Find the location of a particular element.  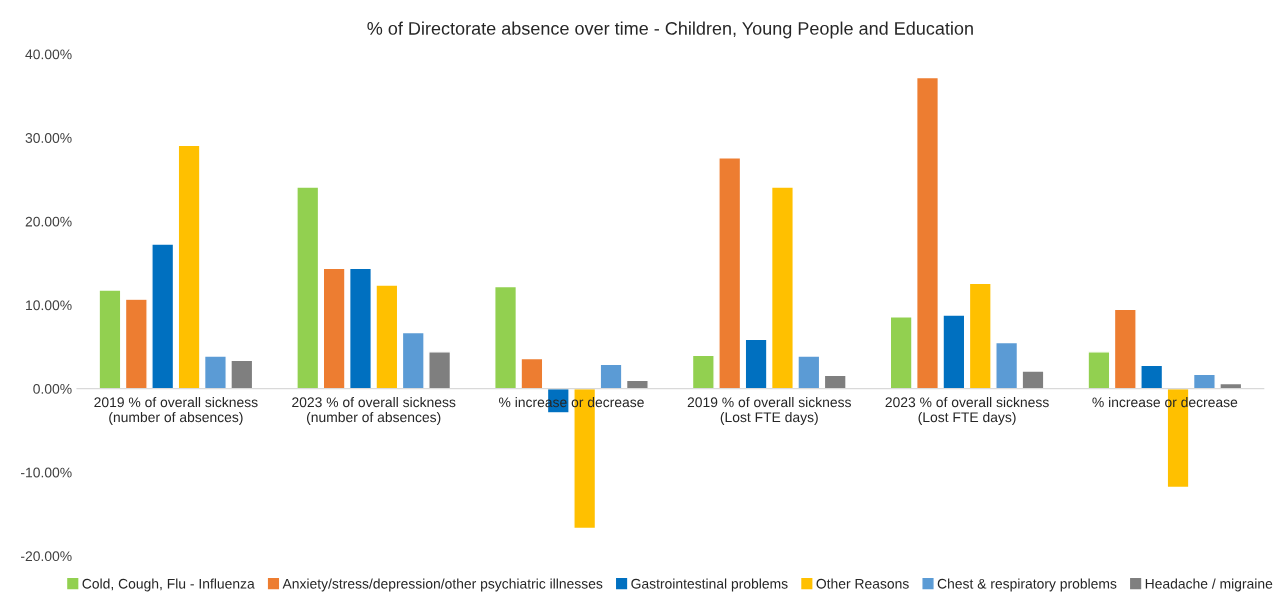

x-tick-label: 2023 % of overall sickness (Lost FTE days) is located at coordinates (967, 410).